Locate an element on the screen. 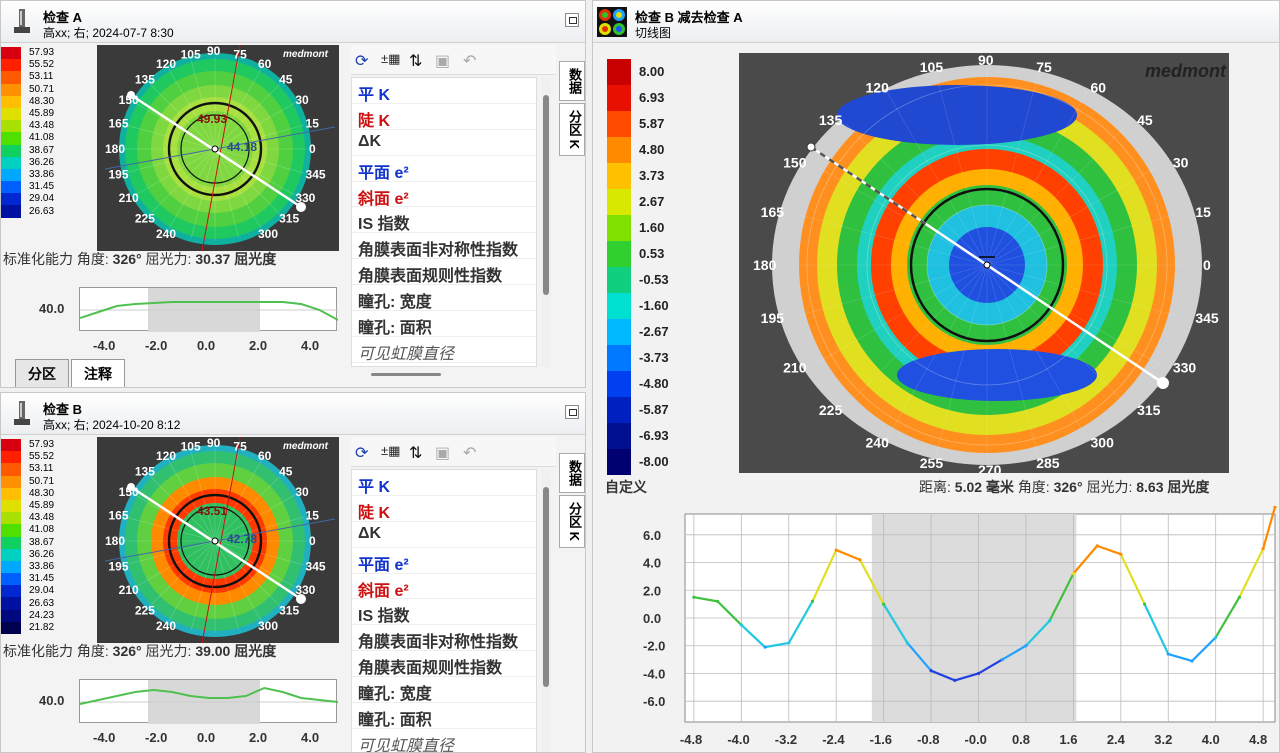 The height and width of the screenshot is (753, 1280). angle-label: 225 is located at coordinates (831, 410).